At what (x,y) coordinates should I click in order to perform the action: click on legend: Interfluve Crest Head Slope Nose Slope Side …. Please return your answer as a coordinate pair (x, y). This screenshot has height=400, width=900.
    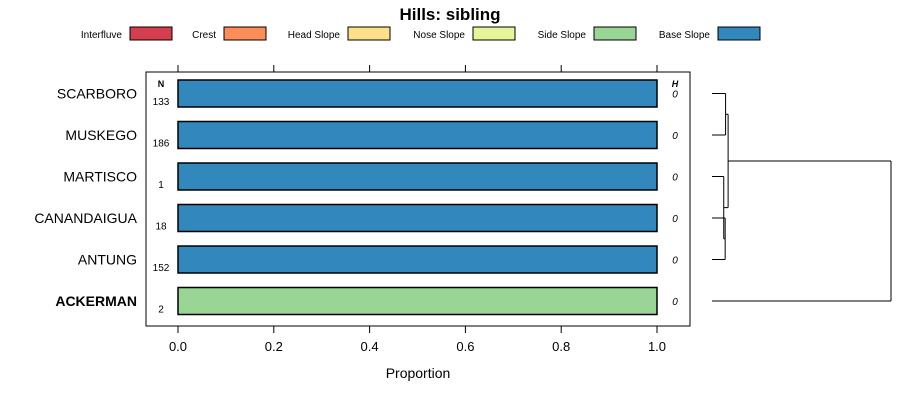
    Looking at the image, I should click on (421, 33).